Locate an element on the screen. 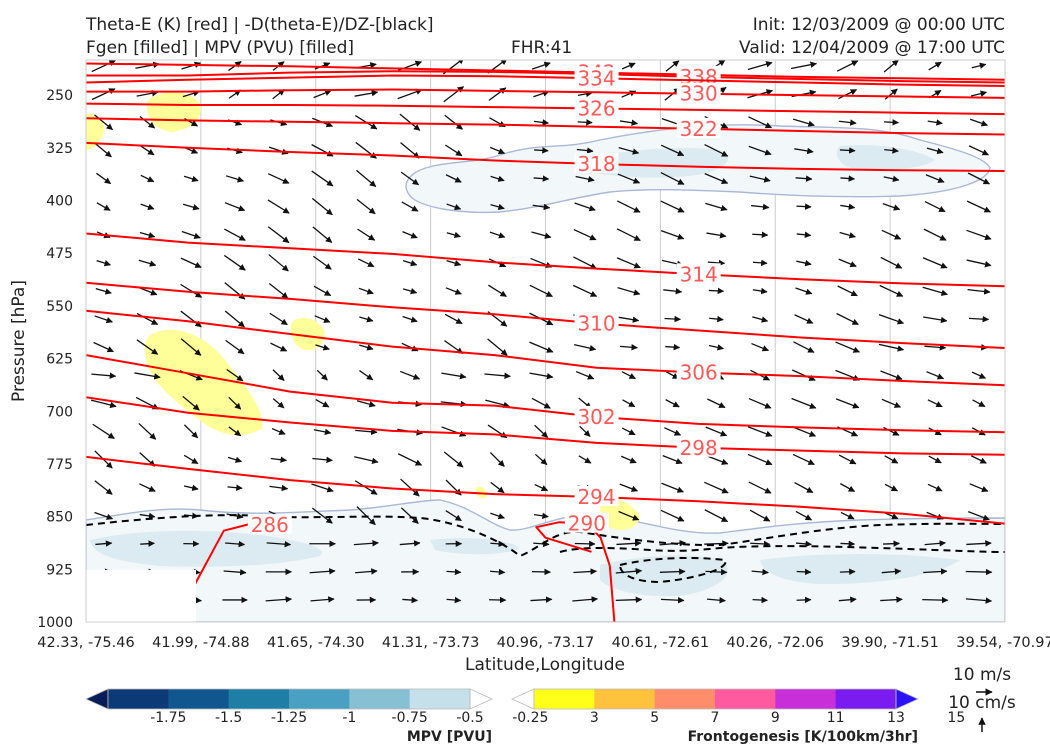  mpv-colorbar-title: MPV [PVU] is located at coordinates (449, 737).